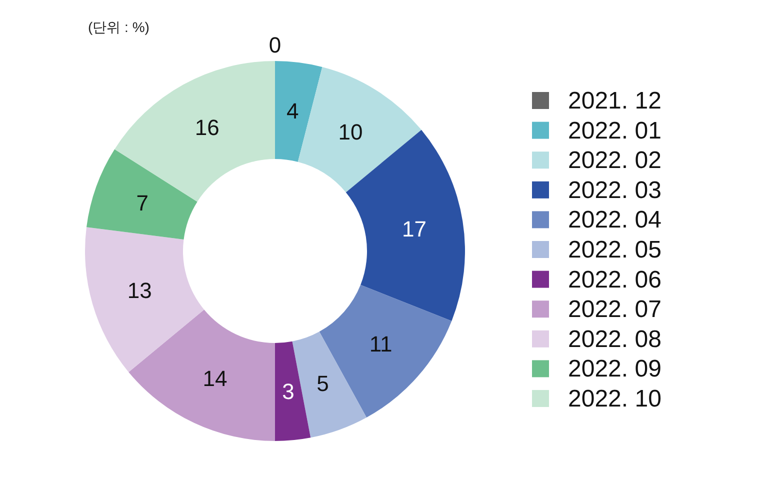 The image size is (760, 490). I want to click on data-label: 16, so click(207, 127).